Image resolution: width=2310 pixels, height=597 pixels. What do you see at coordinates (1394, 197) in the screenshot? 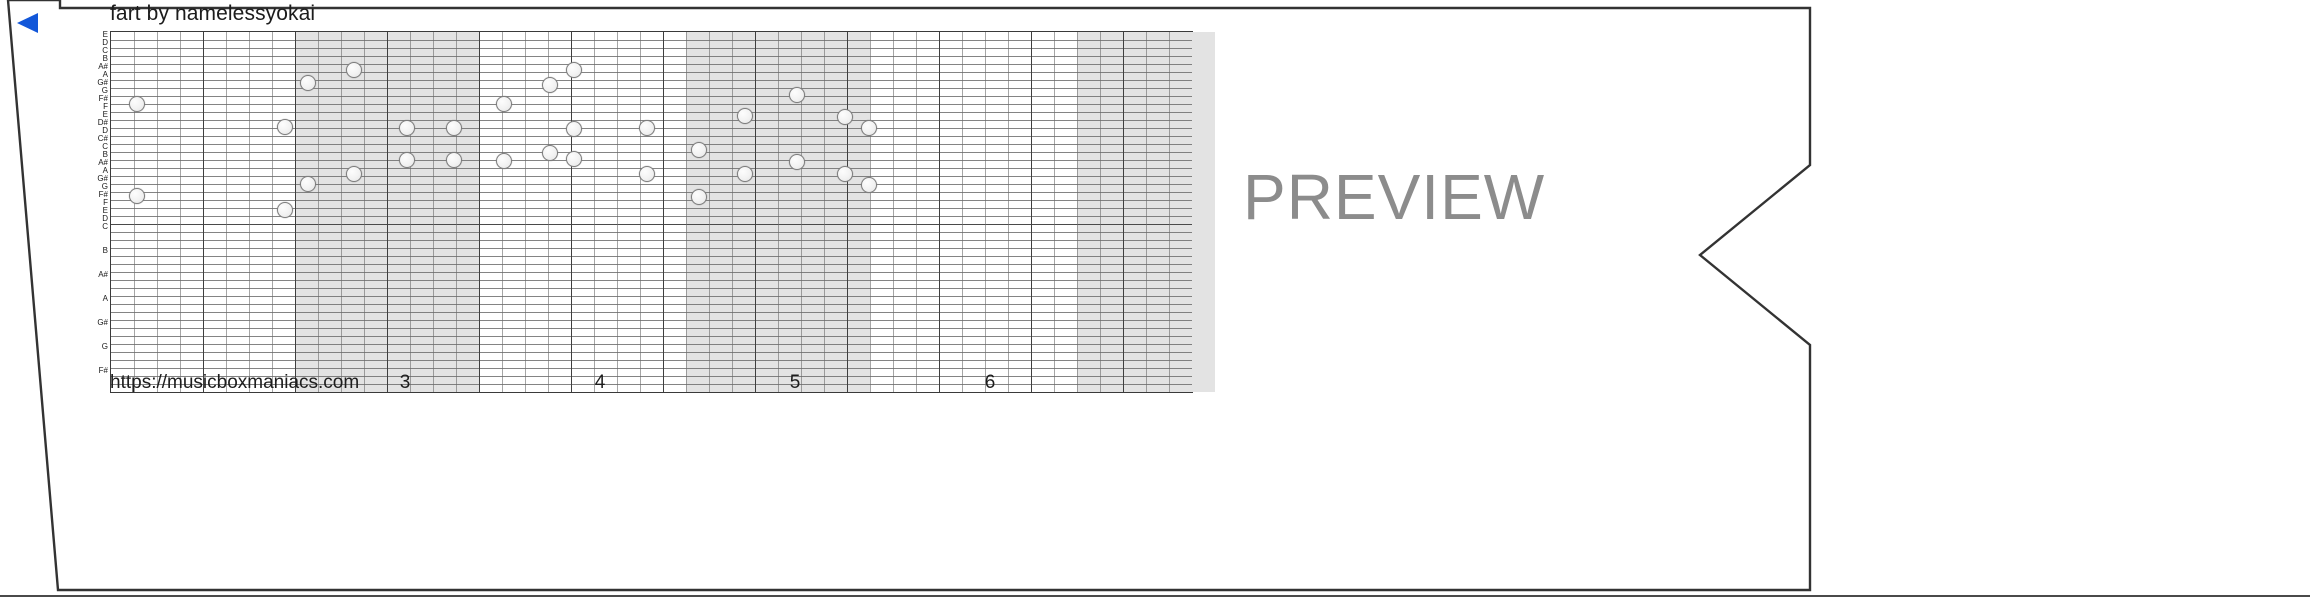
I see `preview-watermark: PREVIEW` at bounding box center [1394, 197].